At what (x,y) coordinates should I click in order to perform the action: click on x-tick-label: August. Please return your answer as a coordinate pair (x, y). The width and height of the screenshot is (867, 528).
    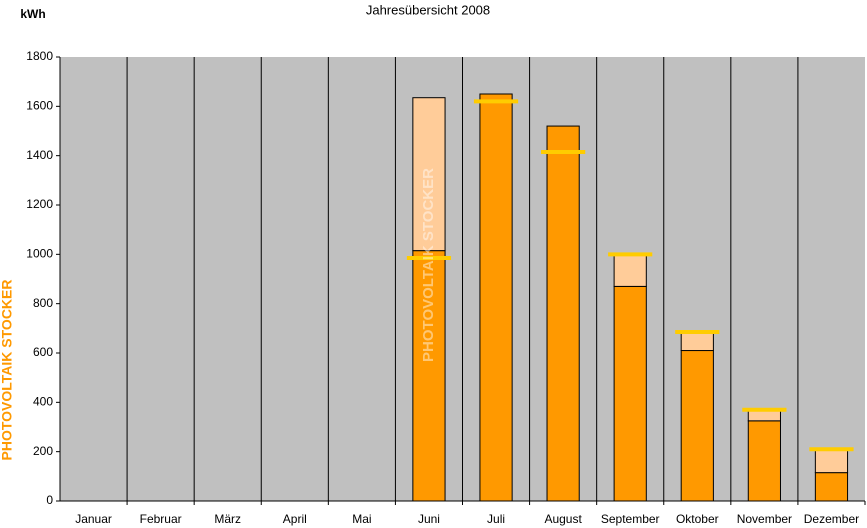
    Looking at the image, I should click on (563, 519).